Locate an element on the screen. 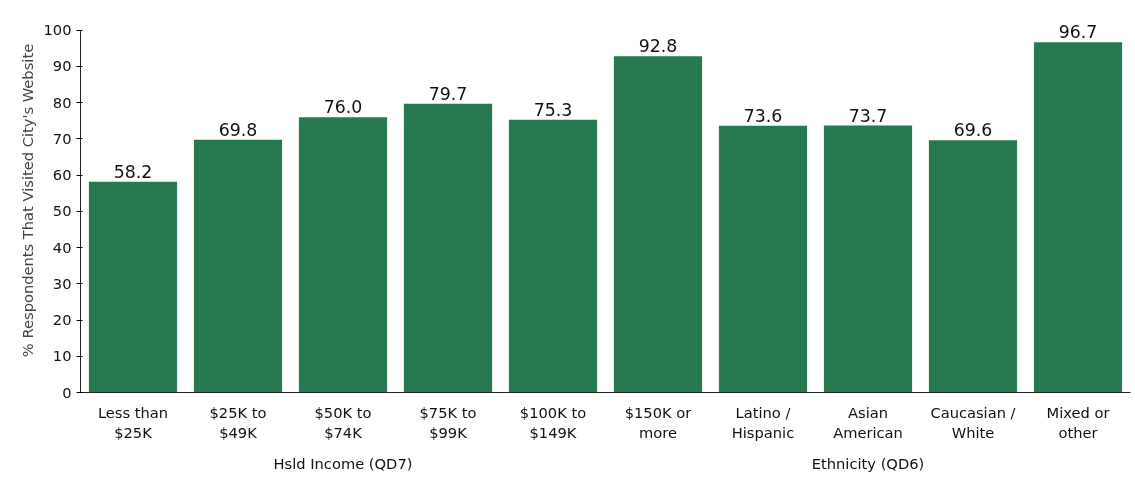 The height and width of the screenshot is (487, 1135). x-tick-label: $150K or more is located at coordinates (658, 422).